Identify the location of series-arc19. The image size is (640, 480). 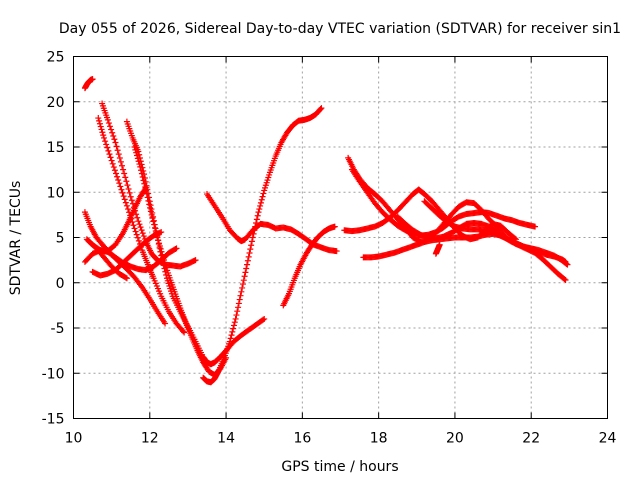
(496, 233).